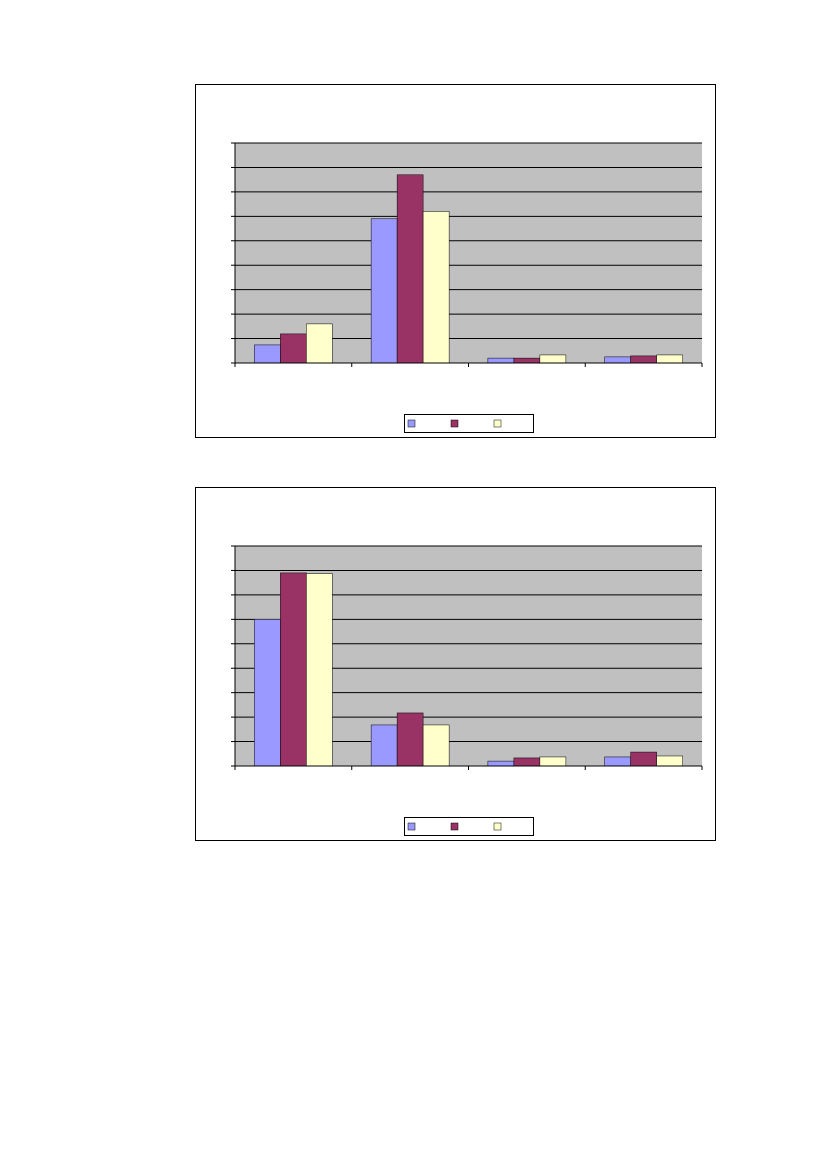 This screenshot has width=826, height=1168. I want to click on plot-area, so click(468, 253).